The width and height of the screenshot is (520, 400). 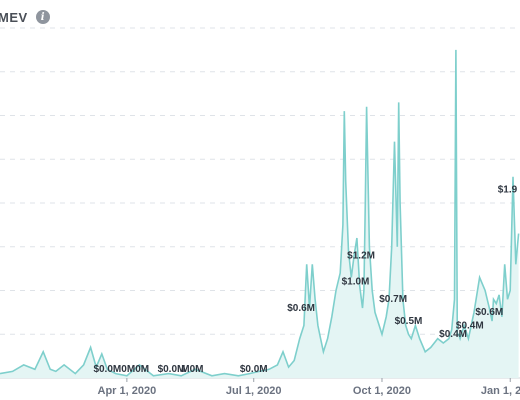 What do you see at coordinates (361, 255) in the screenshot?
I see `data-label: $1.2M` at bounding box center [361, 255].